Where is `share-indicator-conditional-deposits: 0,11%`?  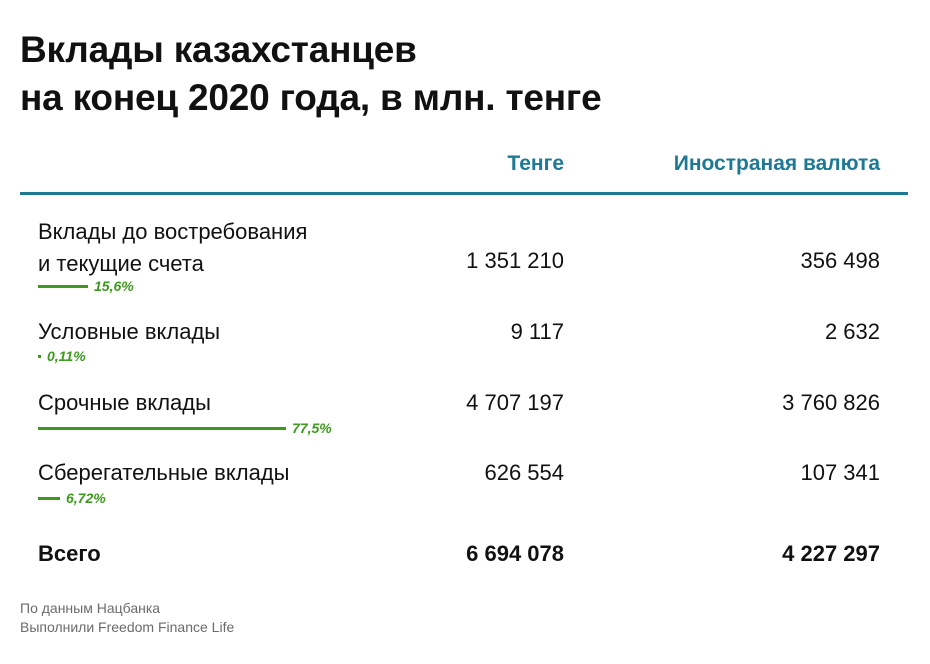
share-indicator-conditional-deposits: 0,11% is located at coordinates (62, 356).